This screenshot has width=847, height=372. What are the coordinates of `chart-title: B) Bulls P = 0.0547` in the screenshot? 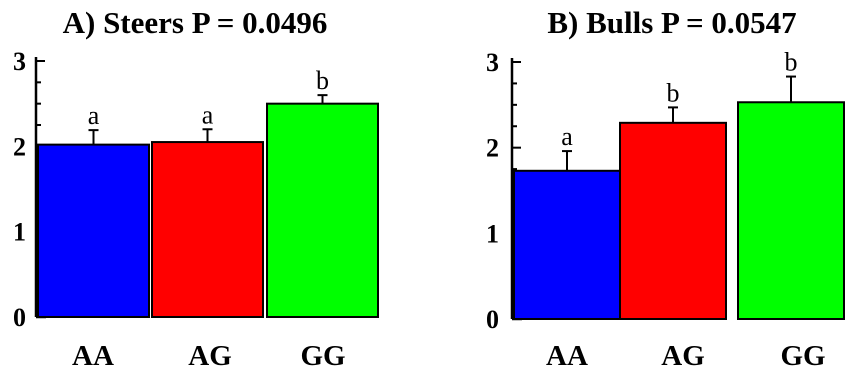 It's located at (671, 22).